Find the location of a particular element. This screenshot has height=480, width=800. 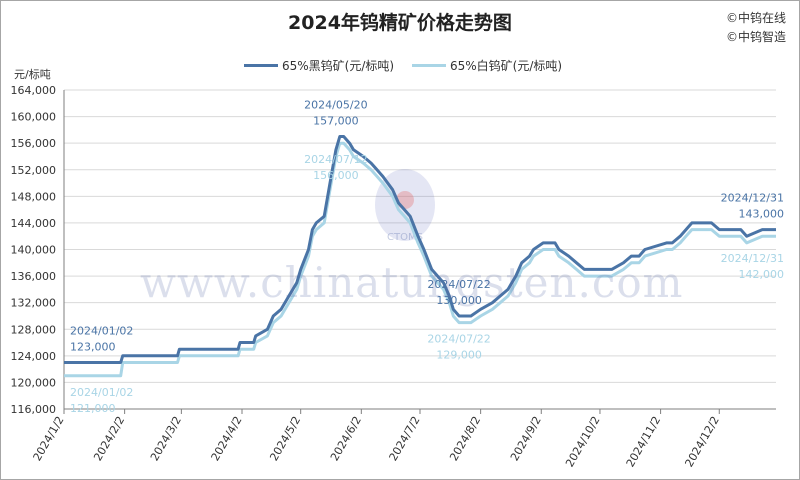

annotation-date: 2024/07/12 is located at coordinates (335, 159).